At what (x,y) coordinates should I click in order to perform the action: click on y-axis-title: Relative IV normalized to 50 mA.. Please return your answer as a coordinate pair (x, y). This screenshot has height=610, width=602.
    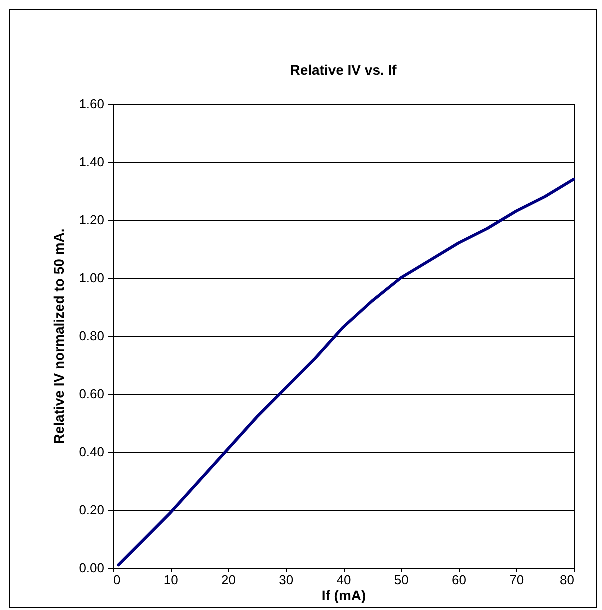
    Looking at the image, I should click on (59, 336).